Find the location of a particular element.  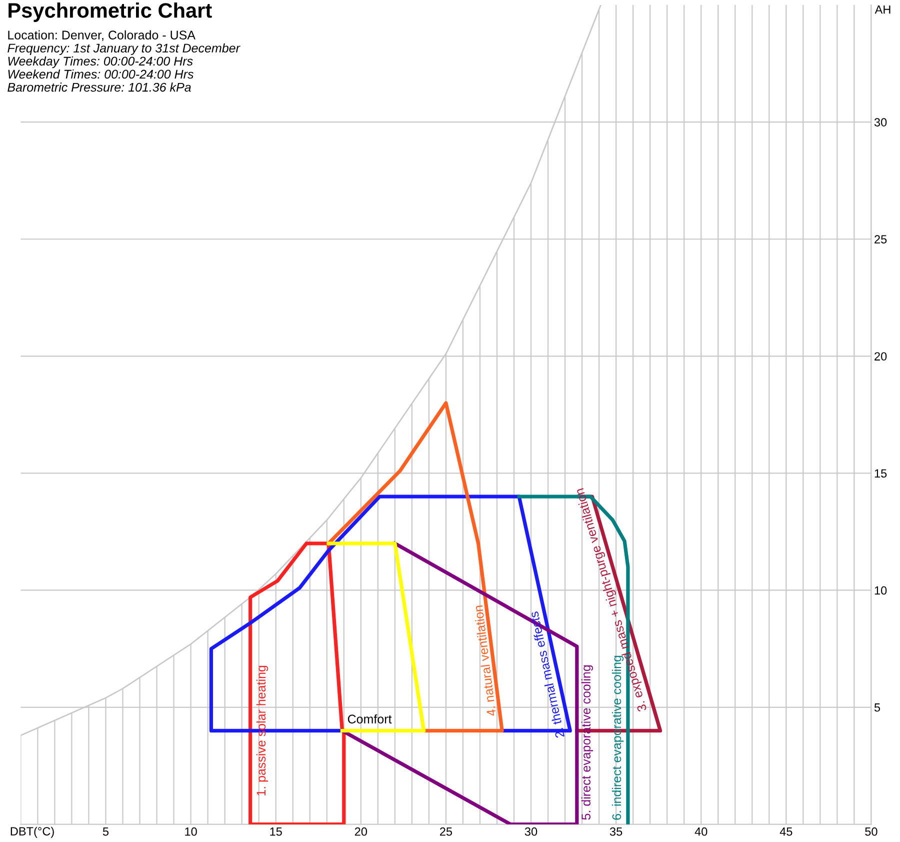

x-tick-label: 20 is located at coordinates (361, 831).